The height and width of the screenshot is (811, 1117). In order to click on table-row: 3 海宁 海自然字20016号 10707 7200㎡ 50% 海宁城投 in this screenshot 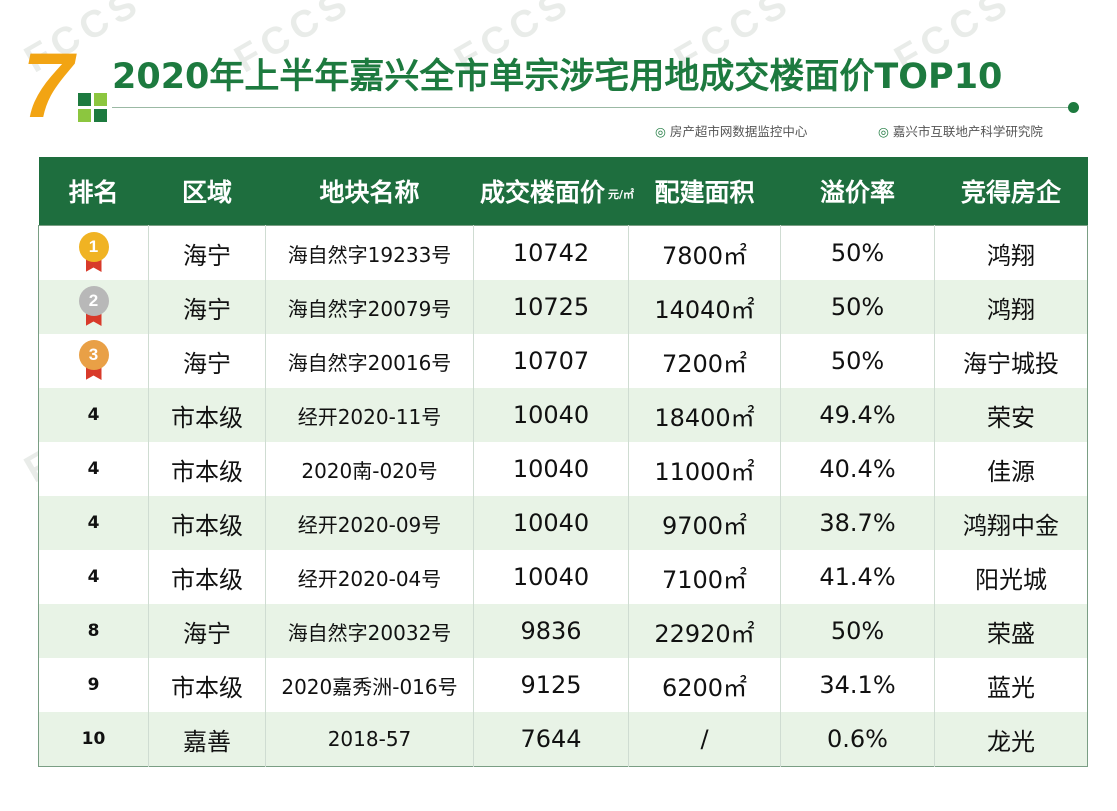, I will do `click(563, 361)`.